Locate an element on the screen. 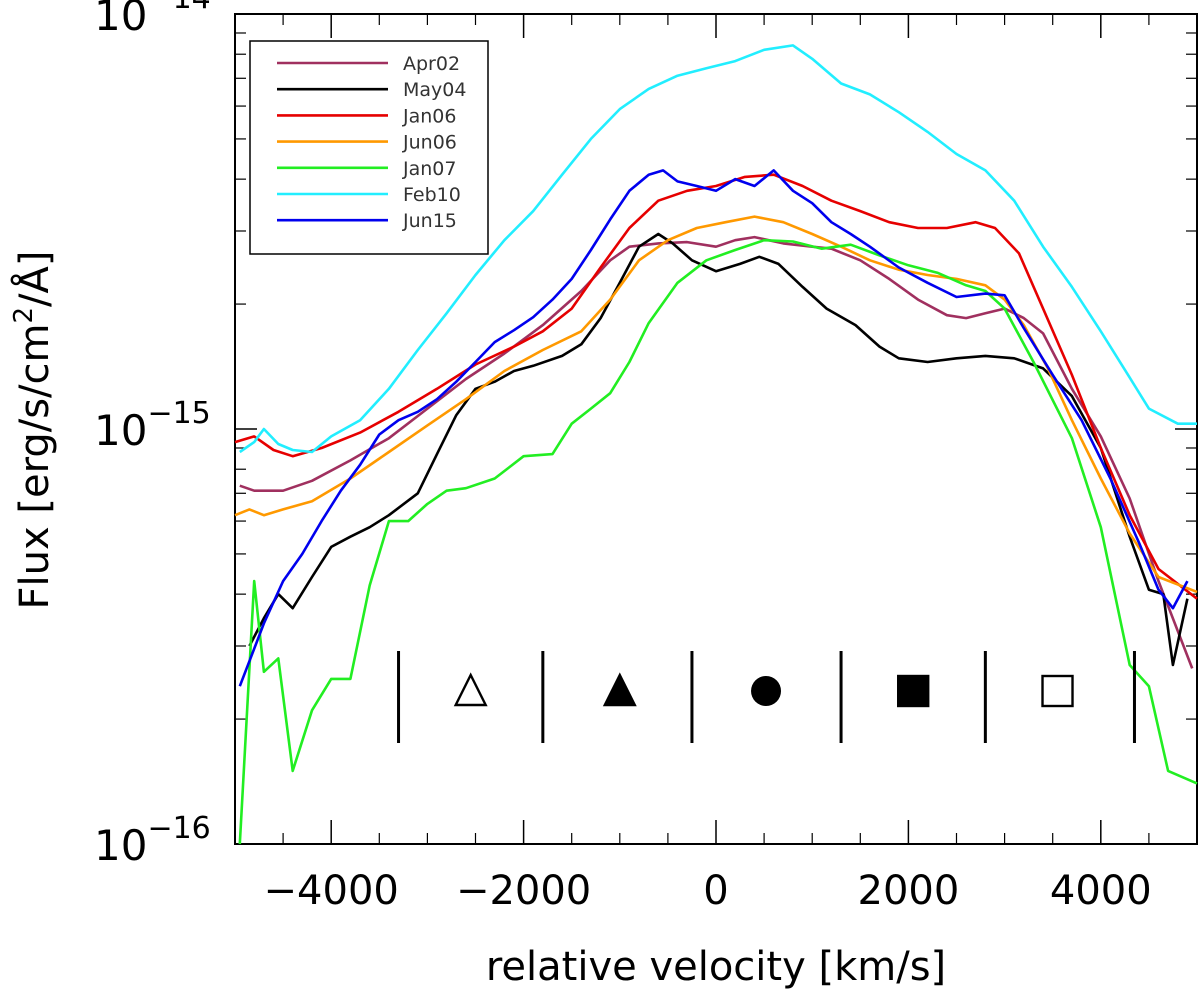 The image size is (1200, 992). legend-label-apr02: Apr02 is located at coordinates (431, 64).